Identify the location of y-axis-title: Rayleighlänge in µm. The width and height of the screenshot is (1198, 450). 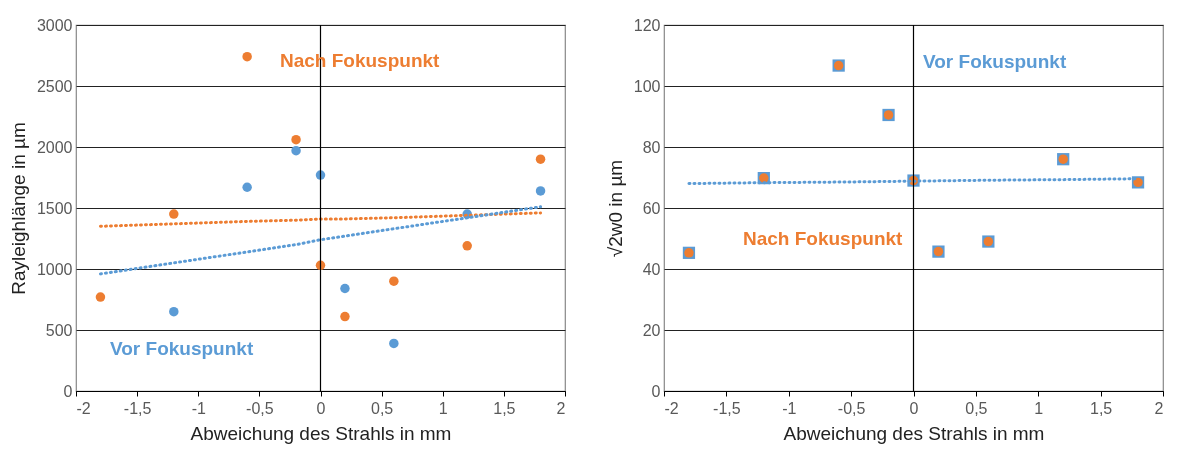
(18, 208).